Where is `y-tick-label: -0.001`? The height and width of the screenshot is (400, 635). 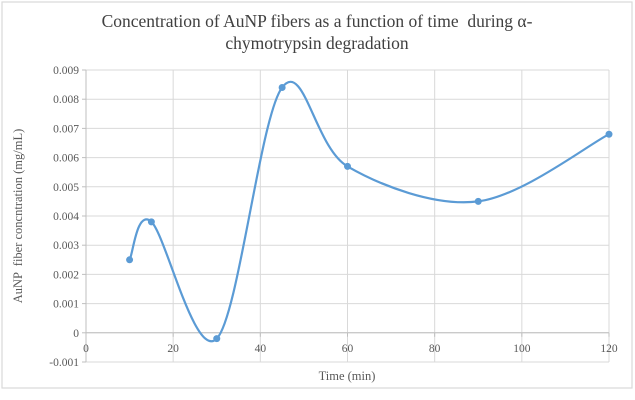 y-tick-label: -0.001 is located at coordinates (64, 363).